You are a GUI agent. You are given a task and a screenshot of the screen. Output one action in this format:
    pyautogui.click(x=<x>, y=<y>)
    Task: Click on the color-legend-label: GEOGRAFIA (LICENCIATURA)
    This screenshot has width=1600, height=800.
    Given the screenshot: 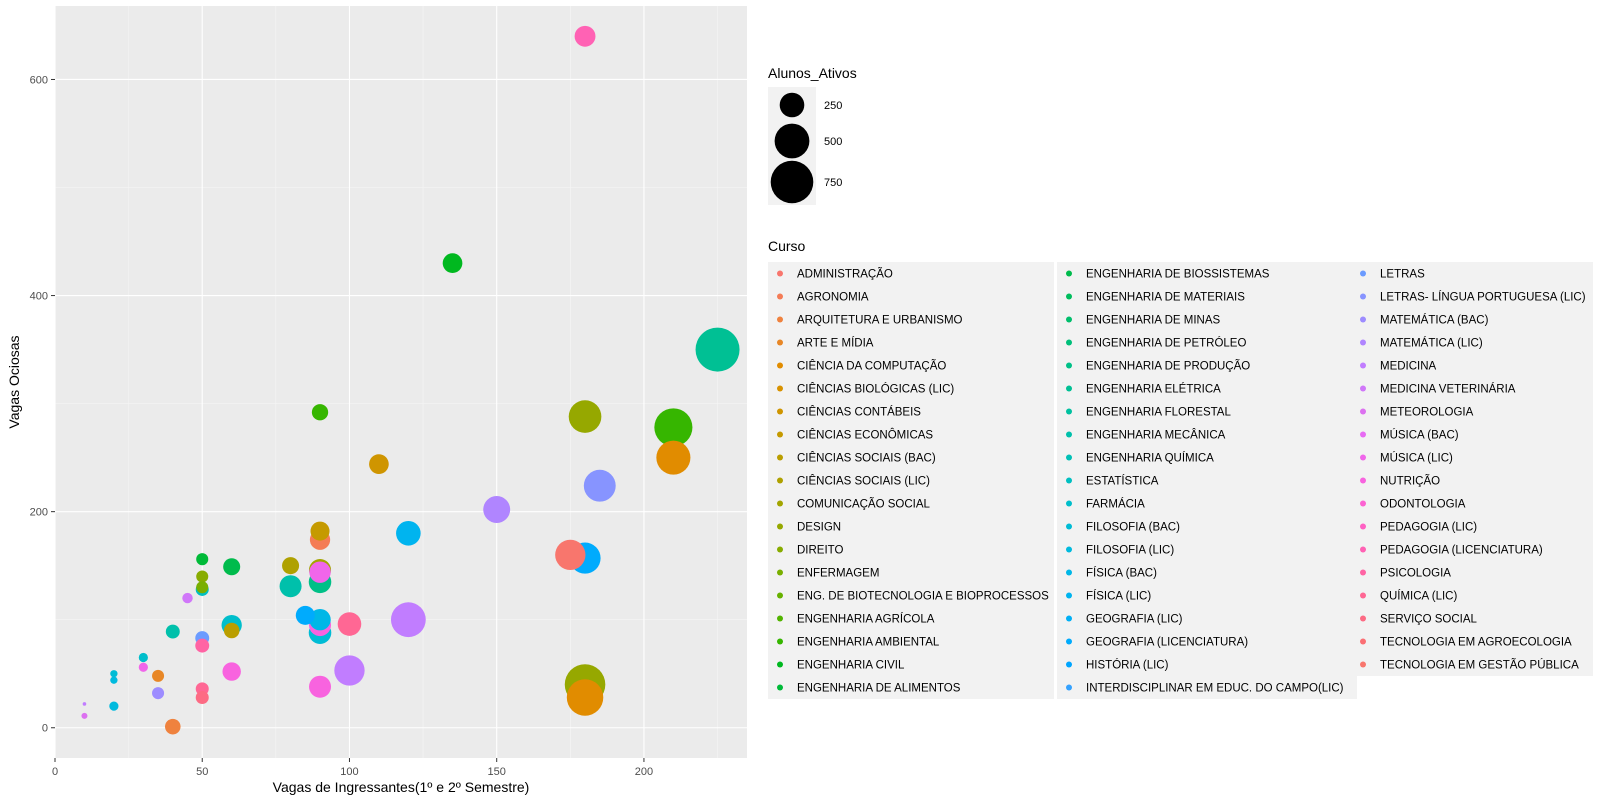 What is the action you would take?
    pyautogui.click(x=1167, y=643)
    